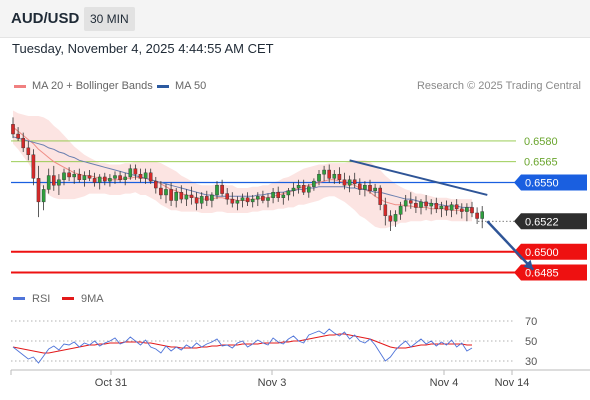 The height and width of the screenshot is (400, 590). What do you see at coordinates (31, 299) in the screenshot?
I see `rsi-legend-rsi: RSI` at bounding box center [31, 299].